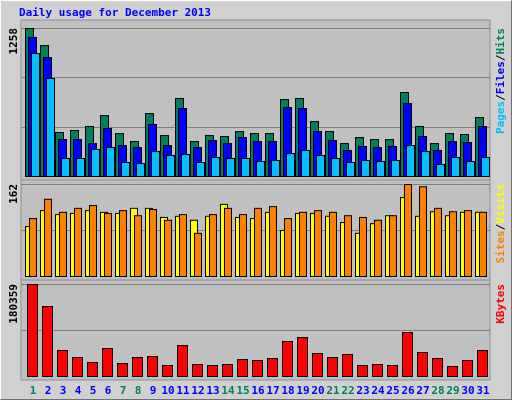  I want to click on legend: KBytes, so click(500, 304).